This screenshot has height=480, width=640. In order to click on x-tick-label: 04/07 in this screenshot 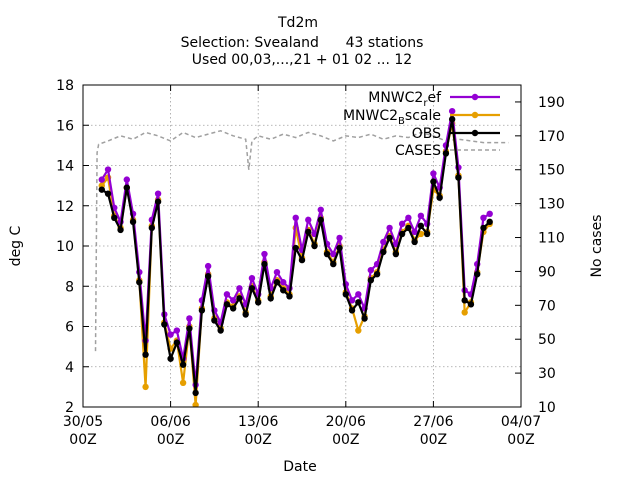, I will do `click(521, 422)`.